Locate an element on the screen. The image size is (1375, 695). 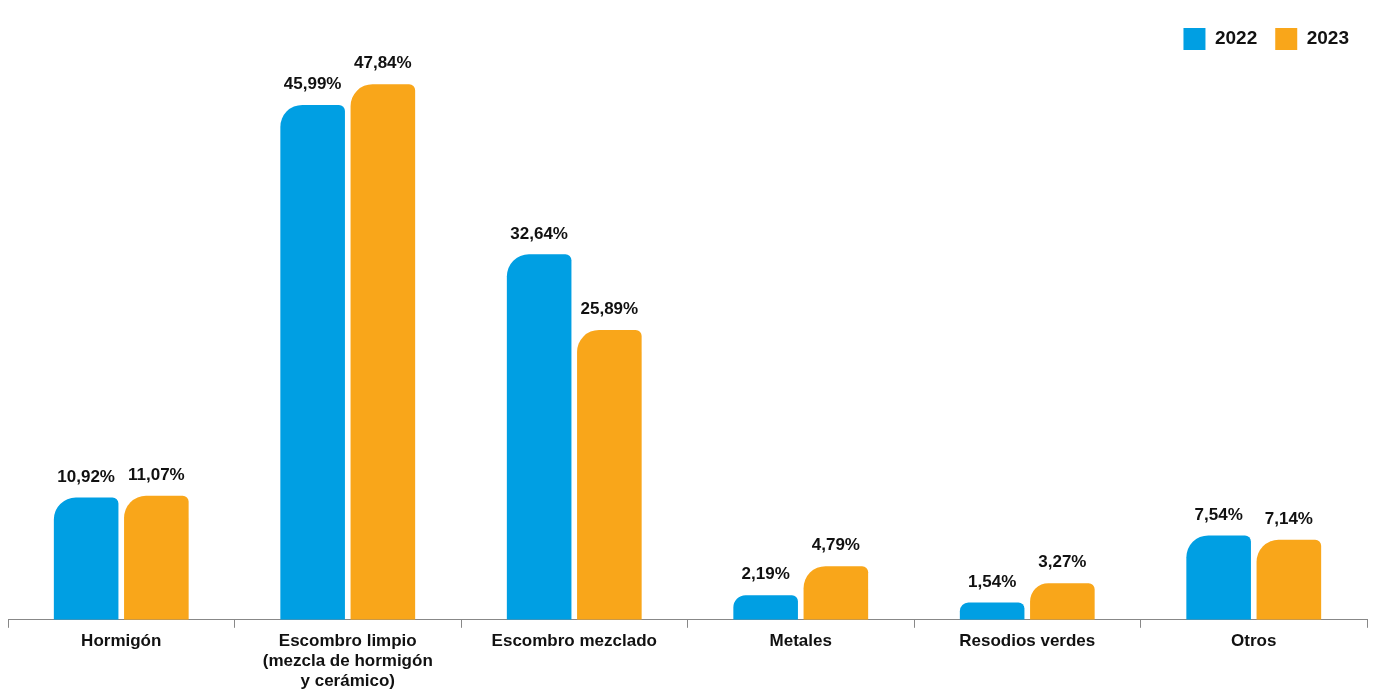
data-label: 7,14% is located at coordinates (1288, 519).